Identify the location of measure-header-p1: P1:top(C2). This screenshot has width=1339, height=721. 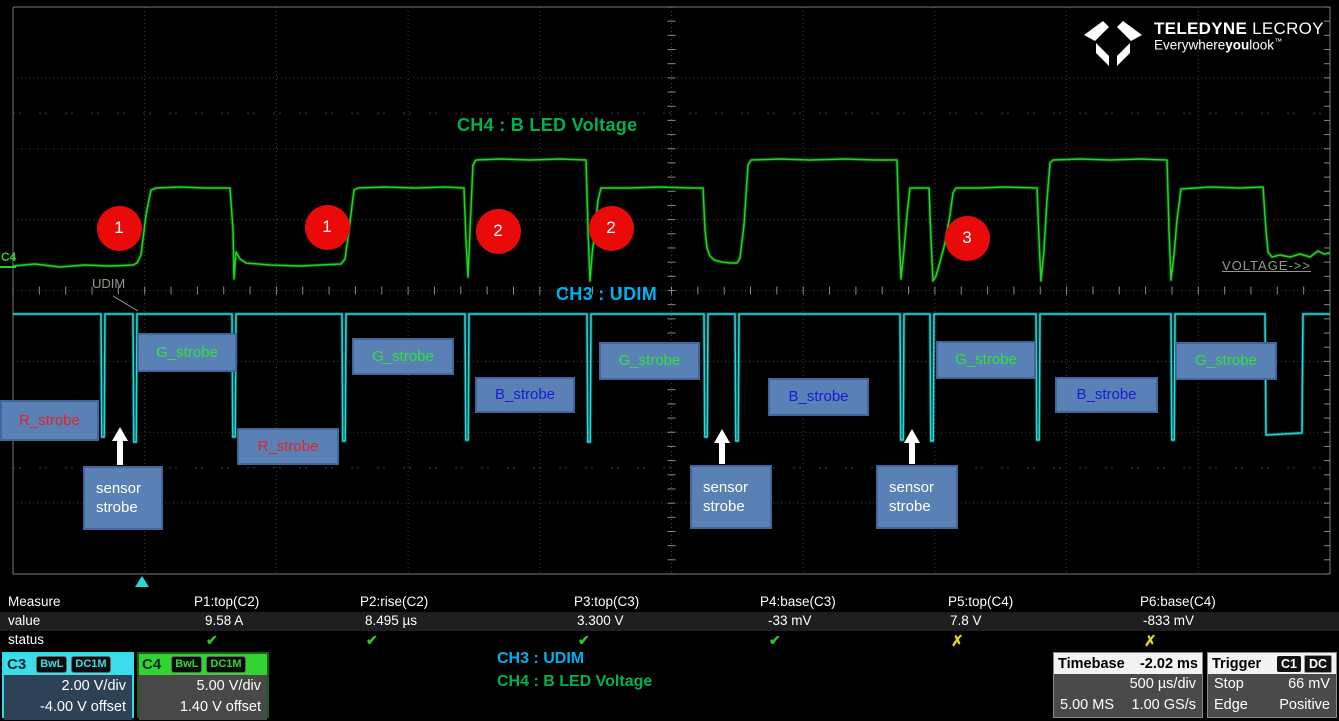
(227, 601).